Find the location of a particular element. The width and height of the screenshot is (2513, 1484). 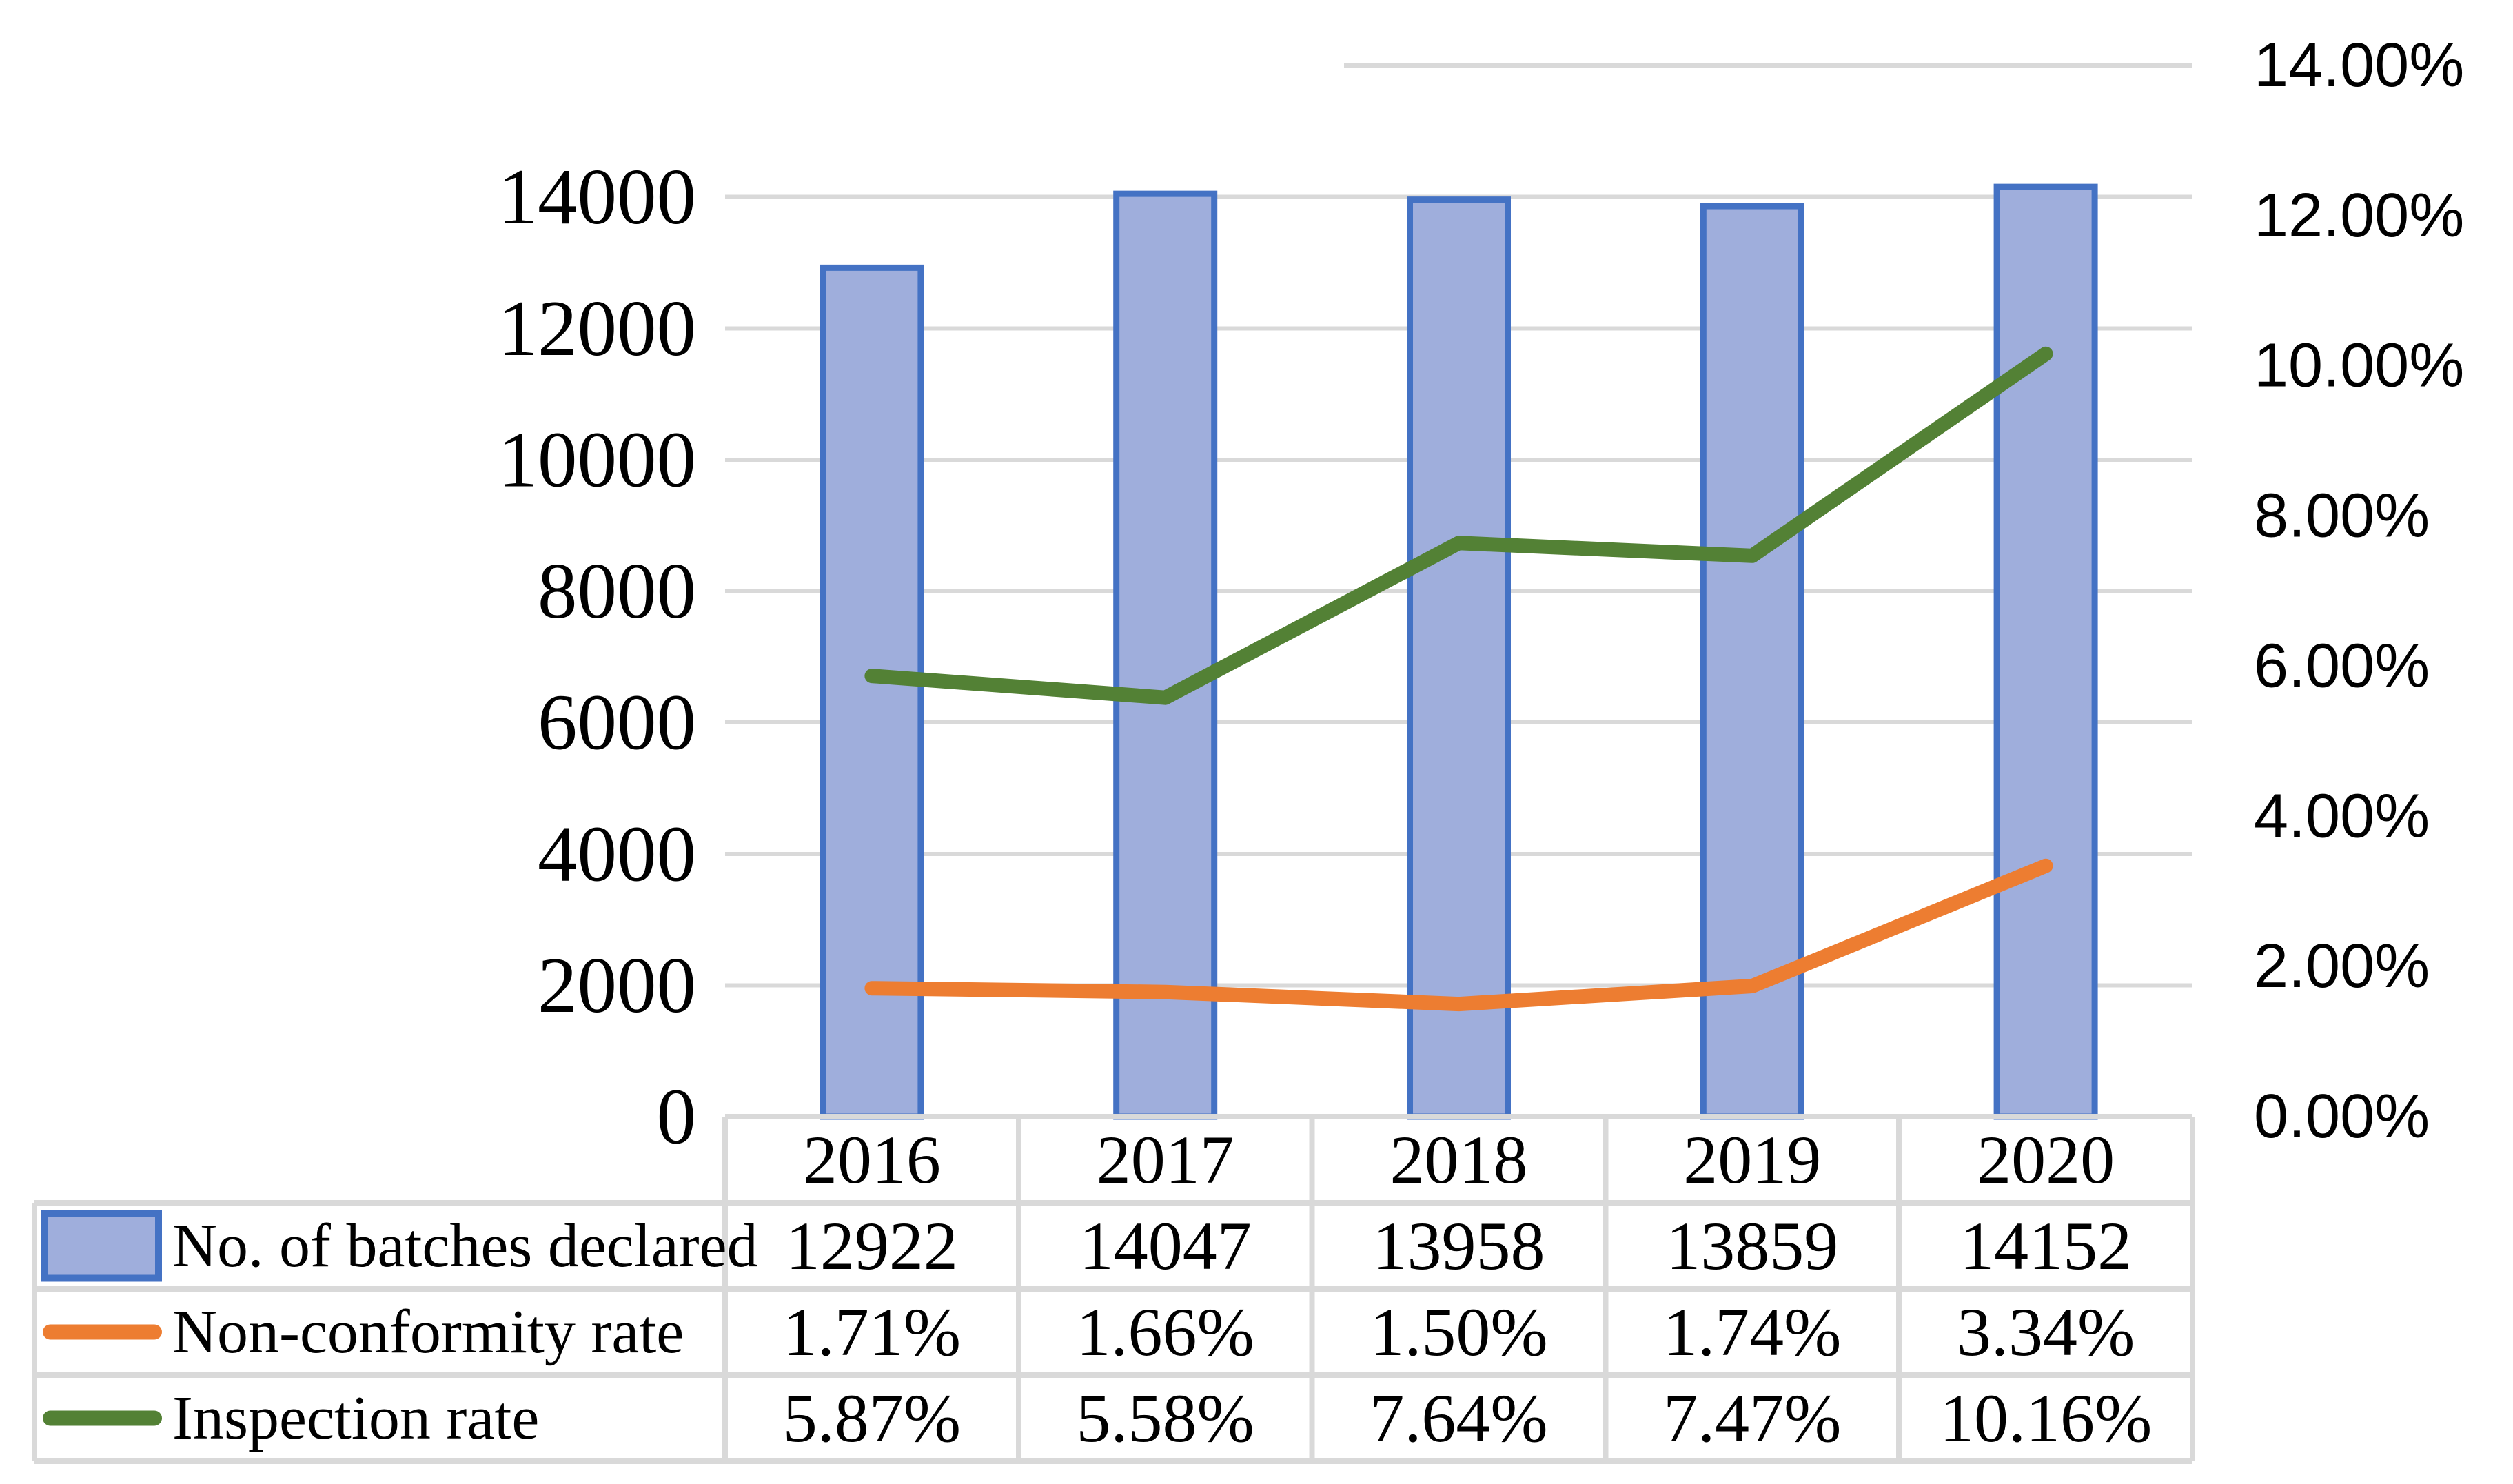

line-orange-legend-swatch-icon is located at coordinates (102, 1332).